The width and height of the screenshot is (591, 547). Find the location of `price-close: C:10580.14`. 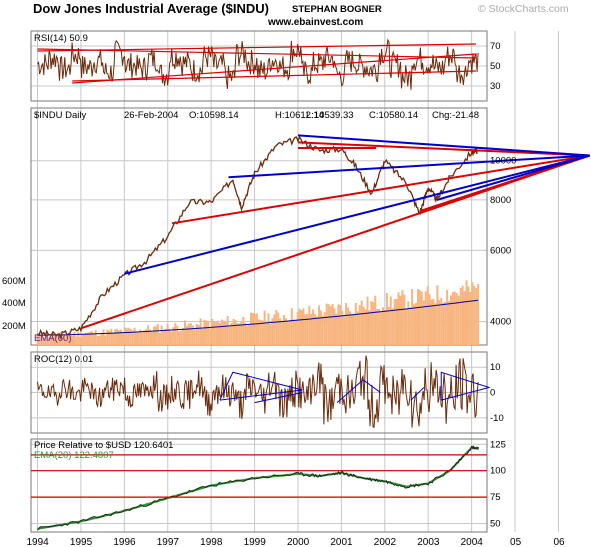

price-close: C:10580.14 is located at coordinates (393, 115).